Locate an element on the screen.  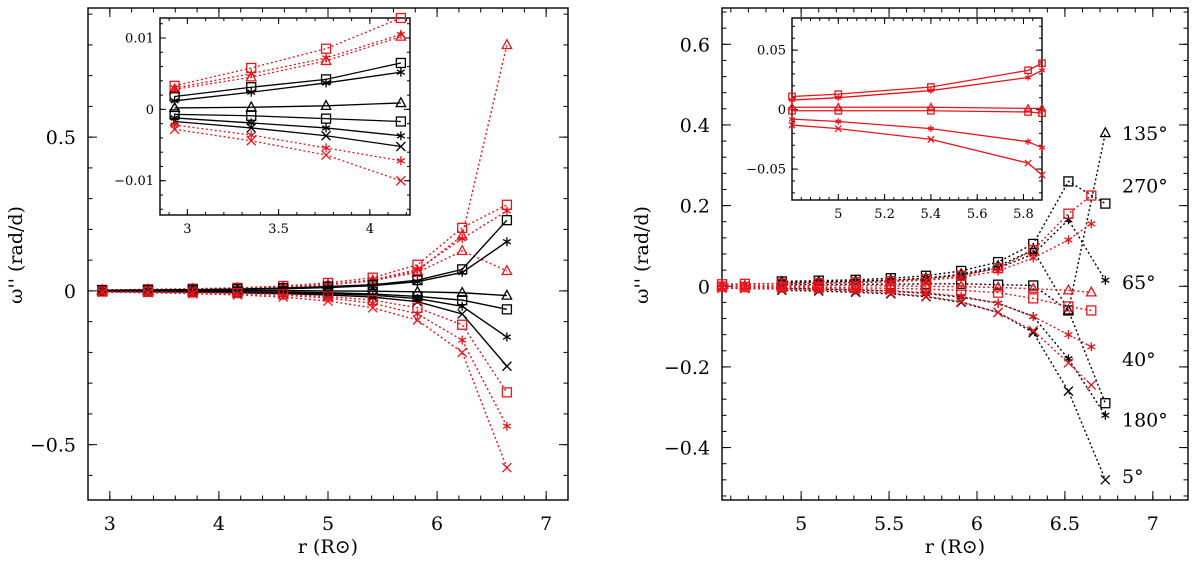
x-tick-label: 3 is located at coordinates (110, 524).